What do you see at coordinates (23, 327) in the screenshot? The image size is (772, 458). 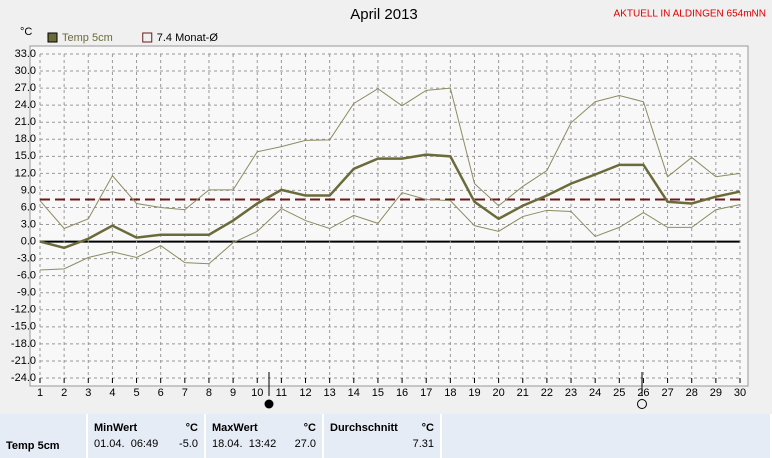 I see `y-tick-label: -15.0` at bounding box center [23, 327].